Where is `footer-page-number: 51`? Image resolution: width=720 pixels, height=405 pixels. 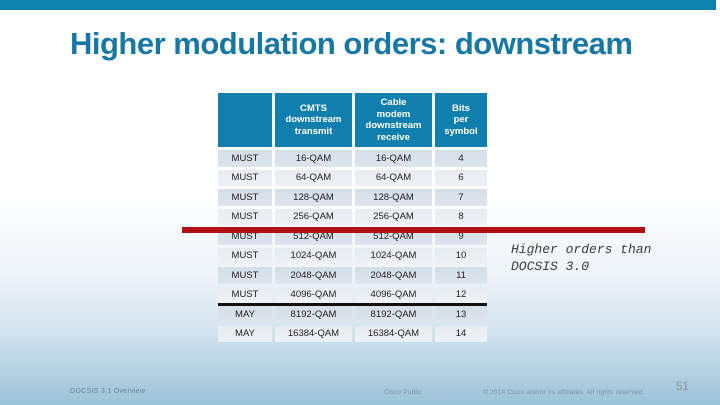 footer-page-number: 51 is located at coordinates (682, 387).